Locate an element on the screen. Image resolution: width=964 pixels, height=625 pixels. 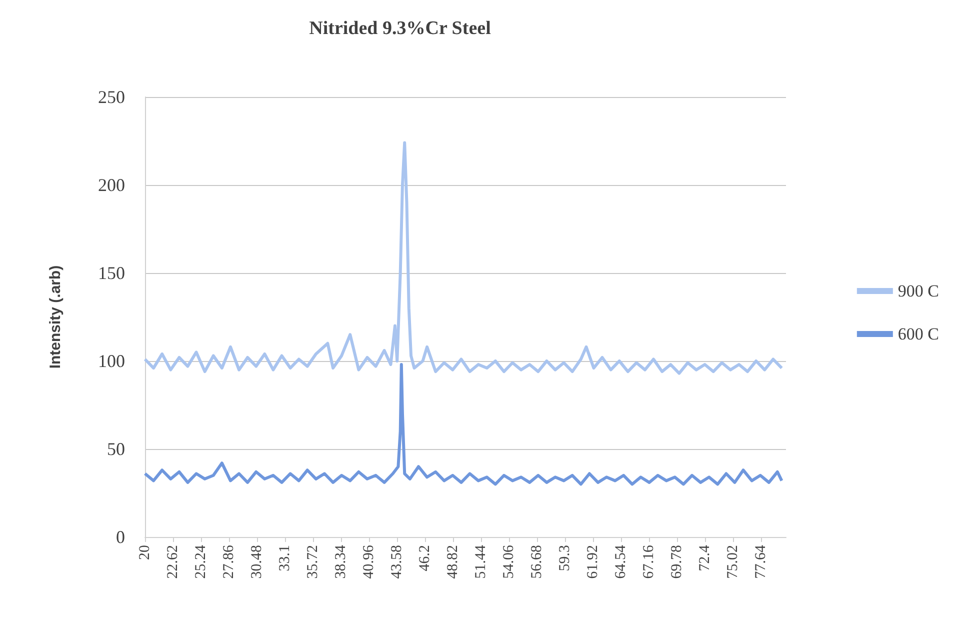
x-tick-label: 22.62 is located at coordinates (172, 562).